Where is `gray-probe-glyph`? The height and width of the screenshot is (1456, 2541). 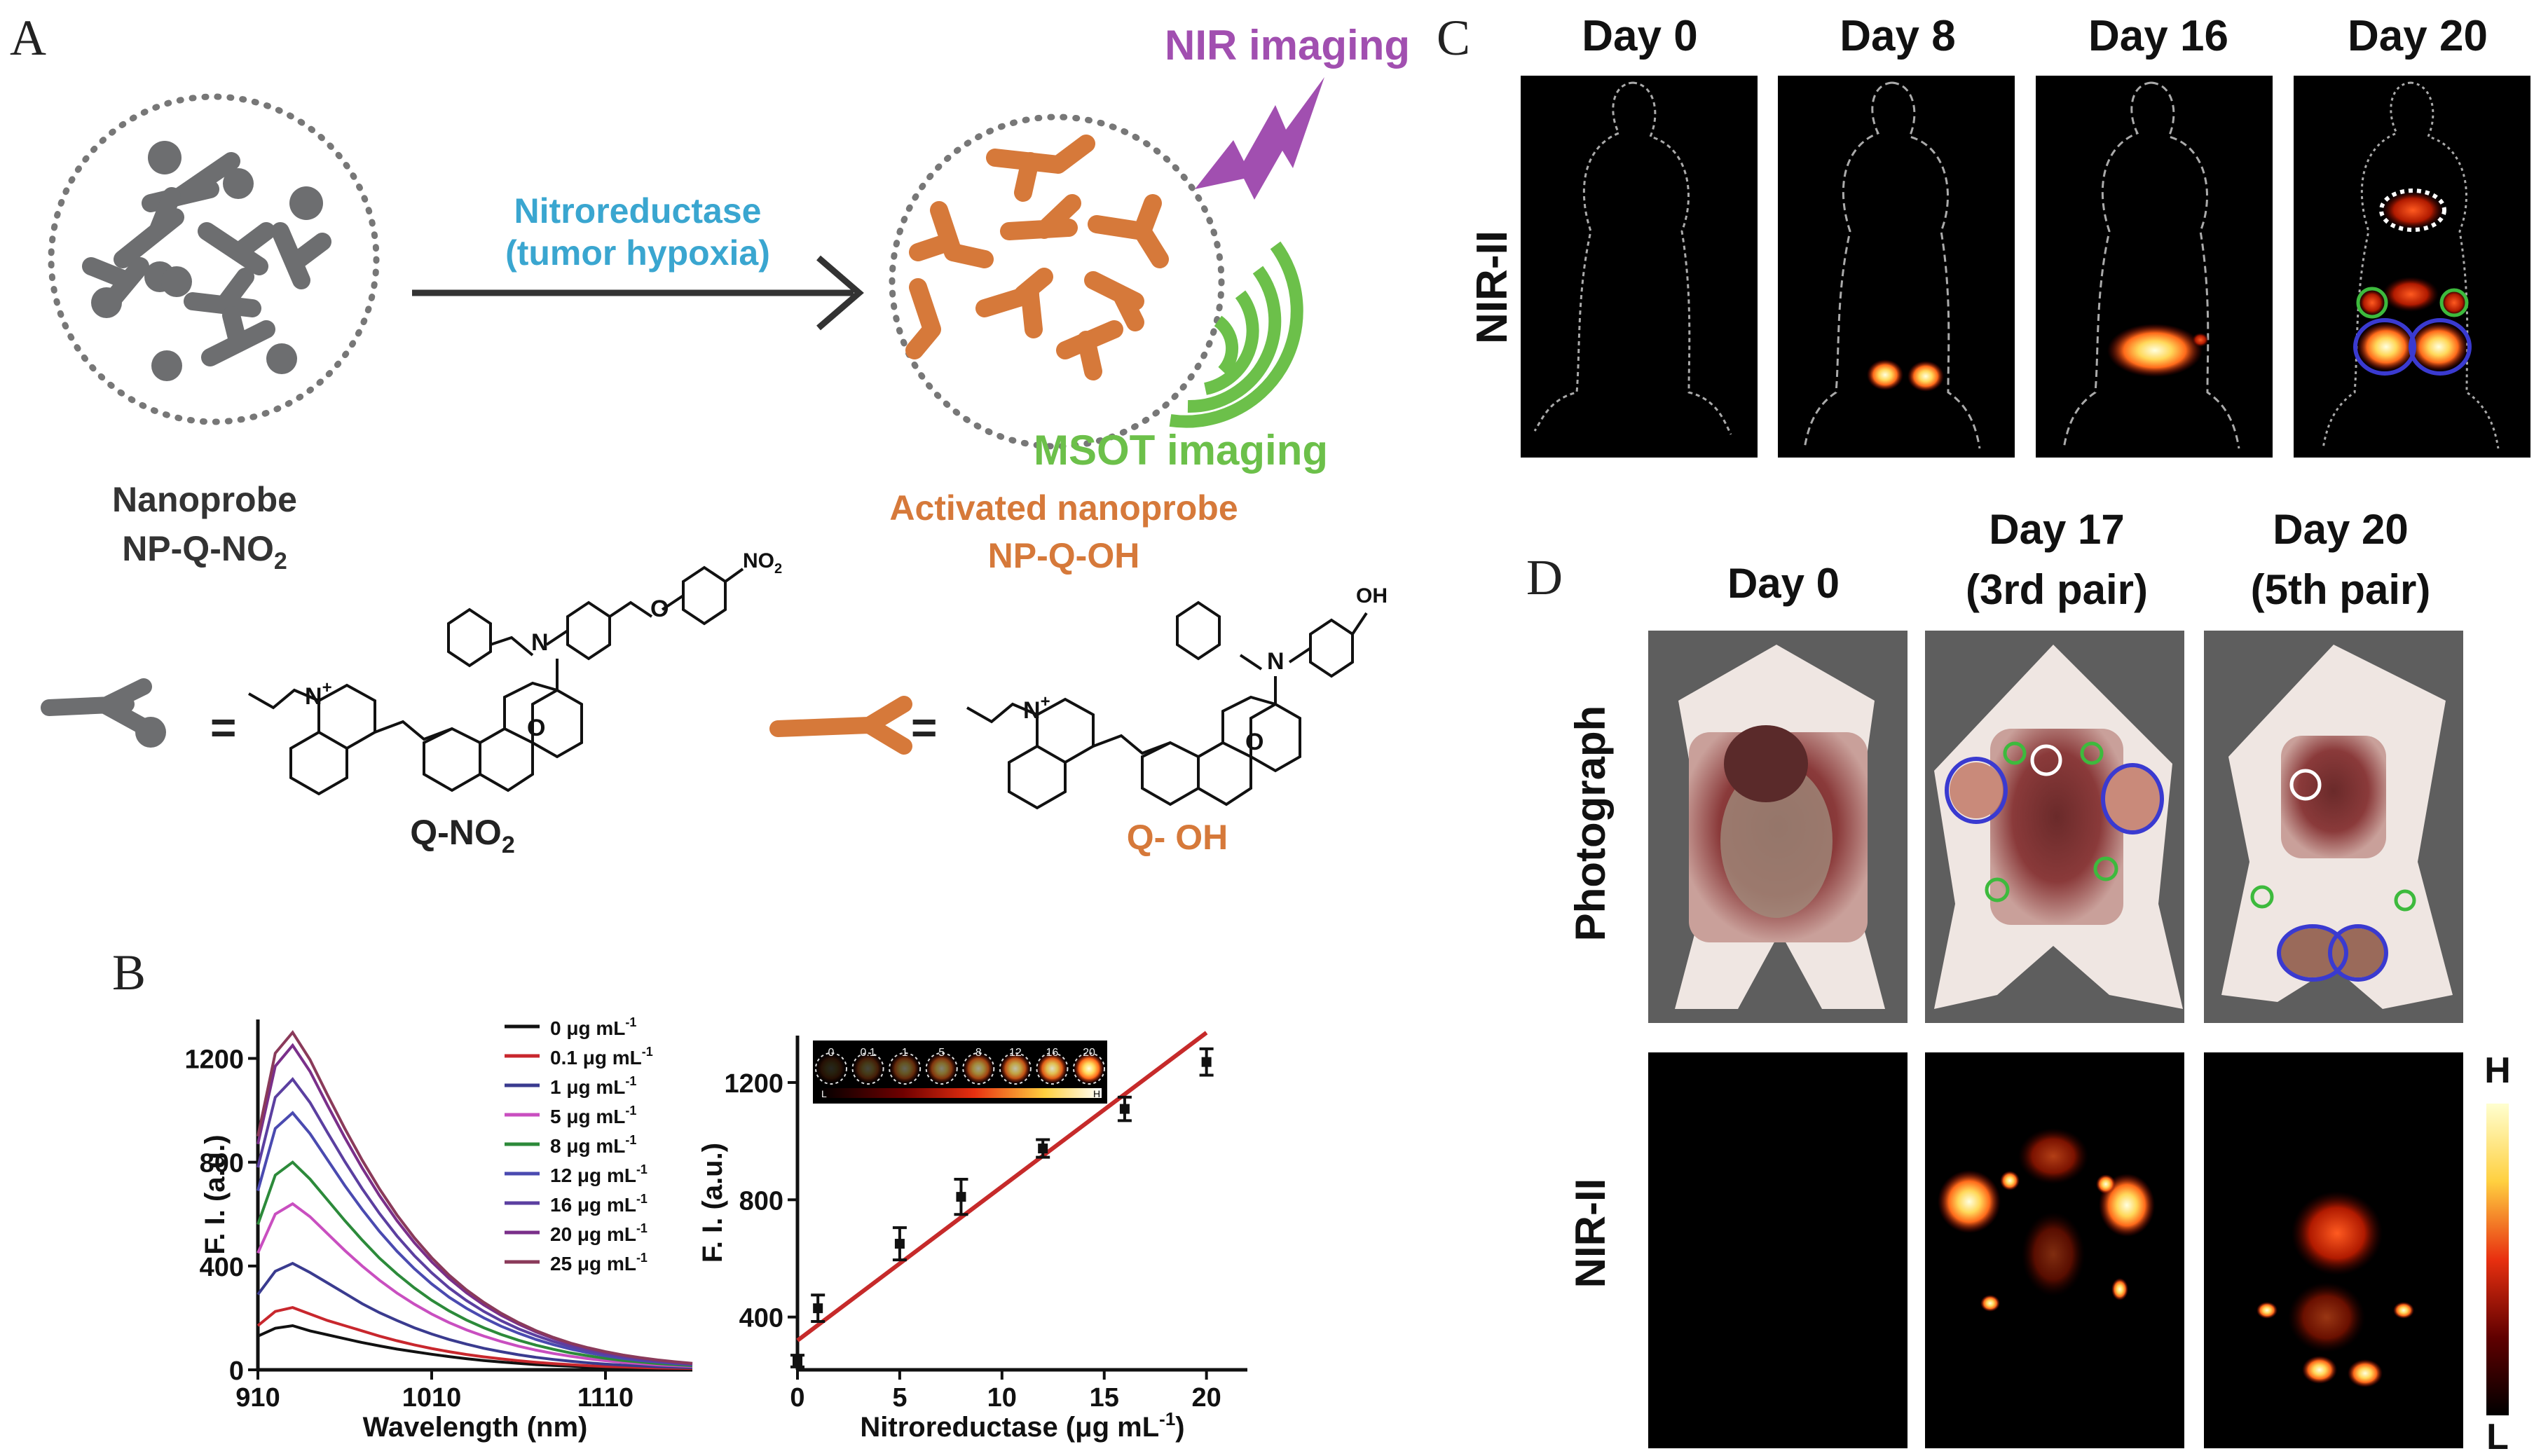
gray-probe-glyph is located at coordinates (103, 713).